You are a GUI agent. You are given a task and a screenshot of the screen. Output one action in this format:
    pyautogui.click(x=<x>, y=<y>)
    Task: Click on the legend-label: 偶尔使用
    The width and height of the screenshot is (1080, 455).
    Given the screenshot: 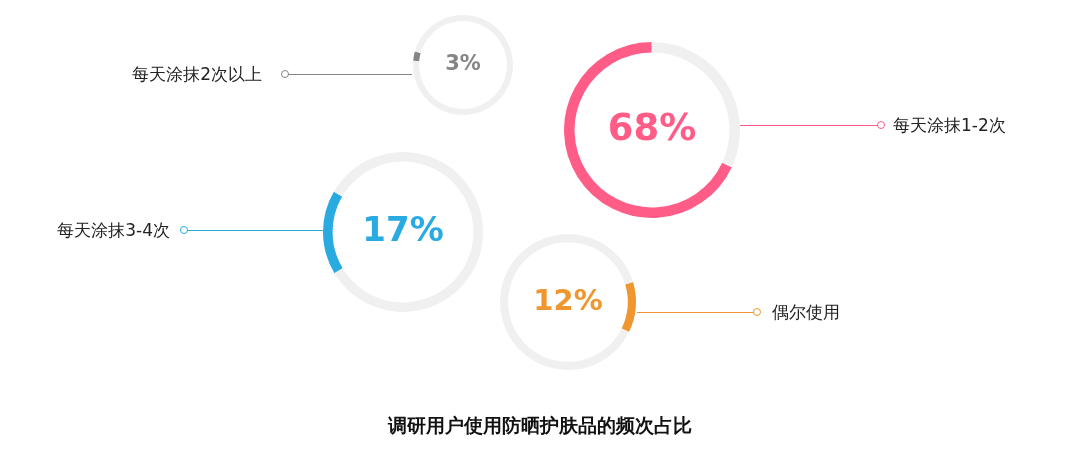 What is the action you would take?
    pyautogui.click(x=806, y=312)
    